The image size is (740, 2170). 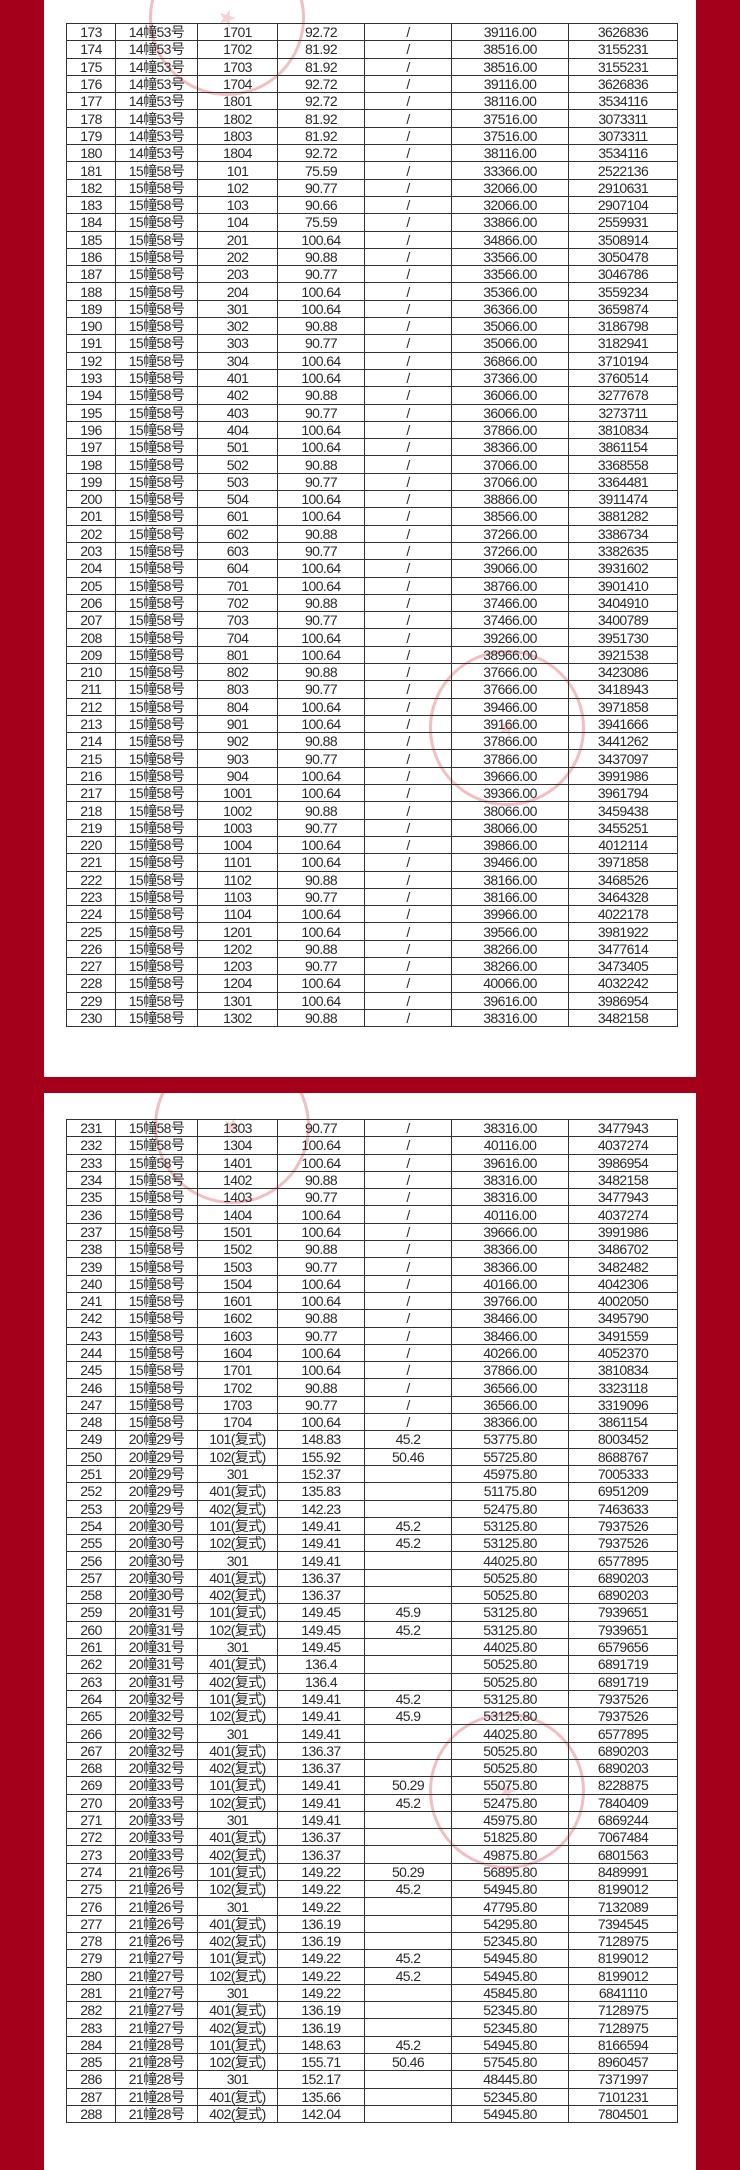 I want to click on cell-unit: 1003, so click(x=237, y=827).